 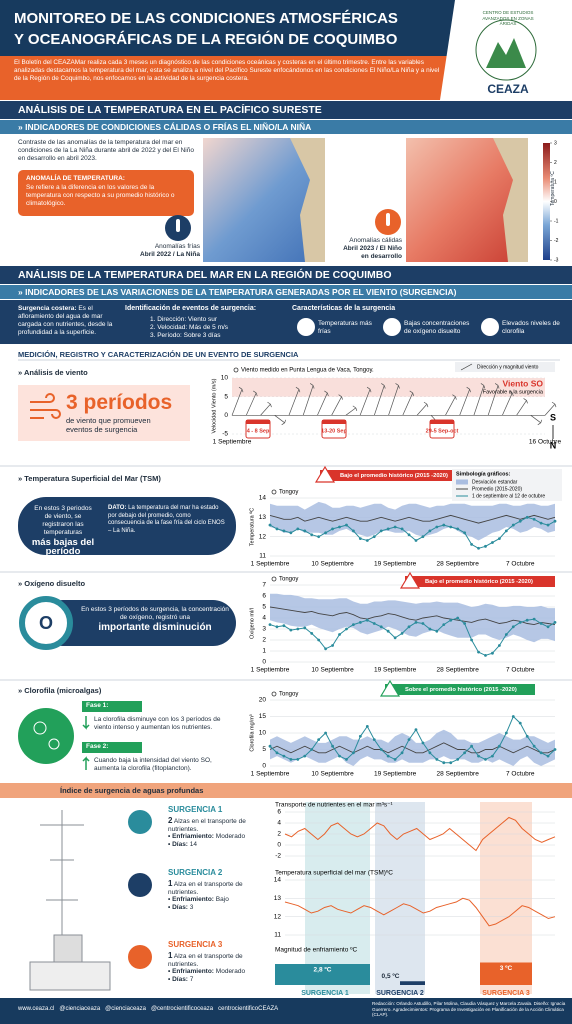 I want to click on x-tick-label: SURGENCIA 2, so click(x=400, y=993).